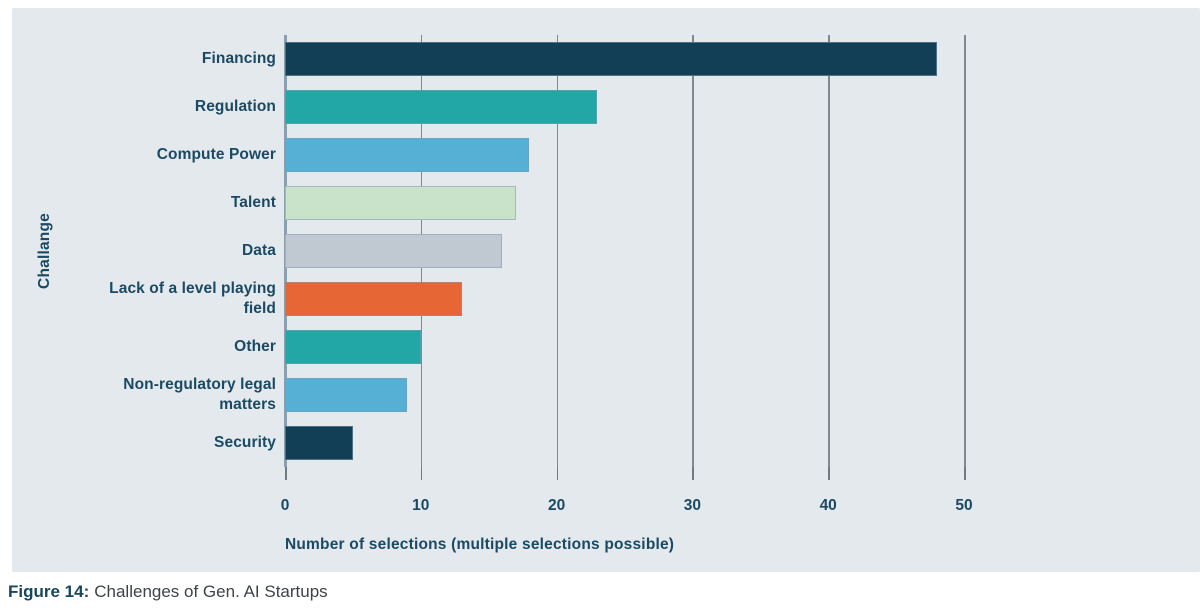 The width and height of the screenshot is (1200, 613). I want to click on category-label: Data, so click(259, 250).